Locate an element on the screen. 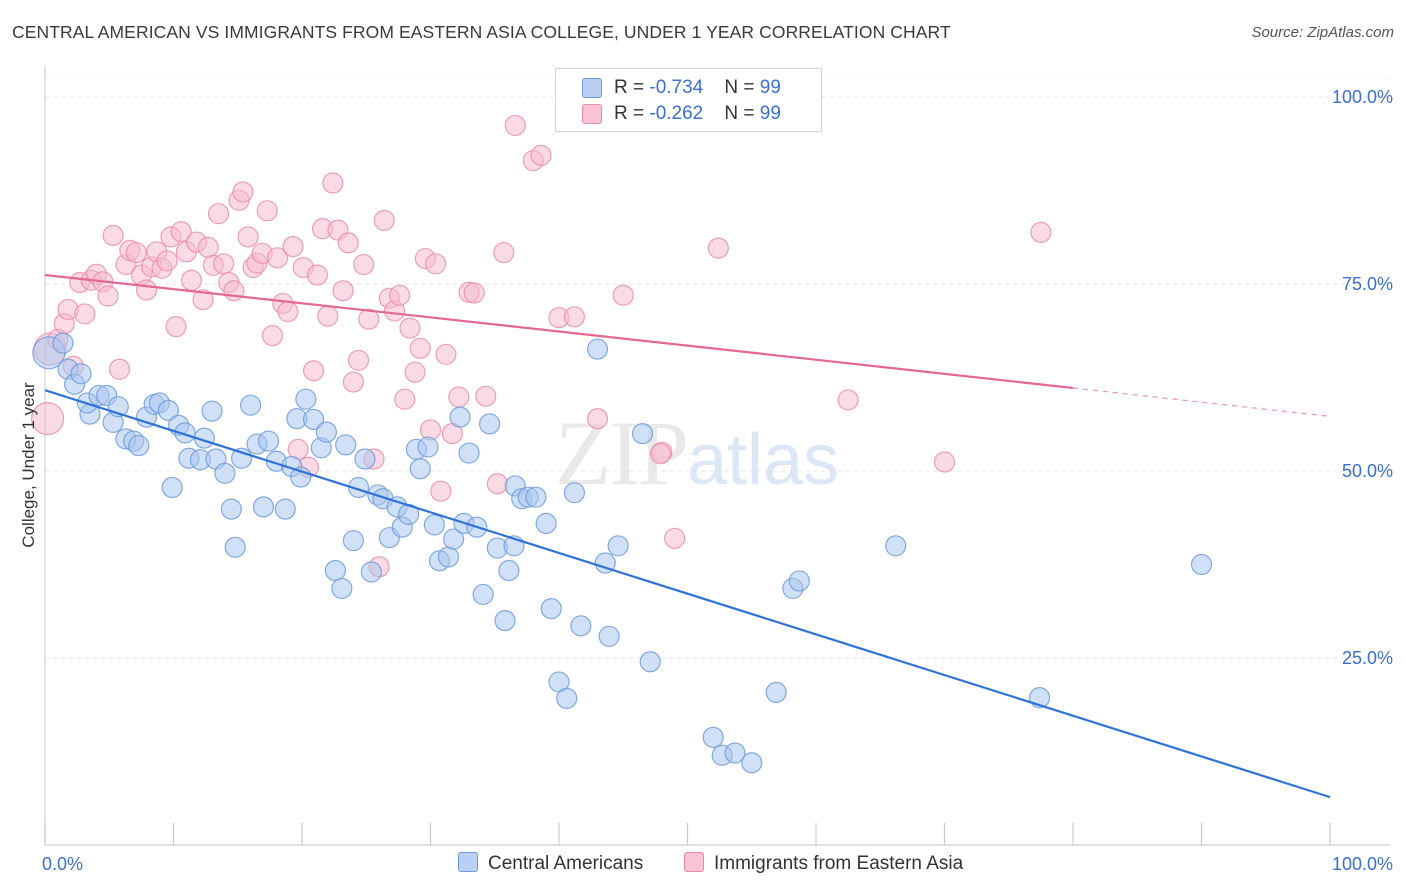 Image resolution: width=1406 pixels, height=892 pixels. legend-swatch-pink is located at coordinates (592, 114).